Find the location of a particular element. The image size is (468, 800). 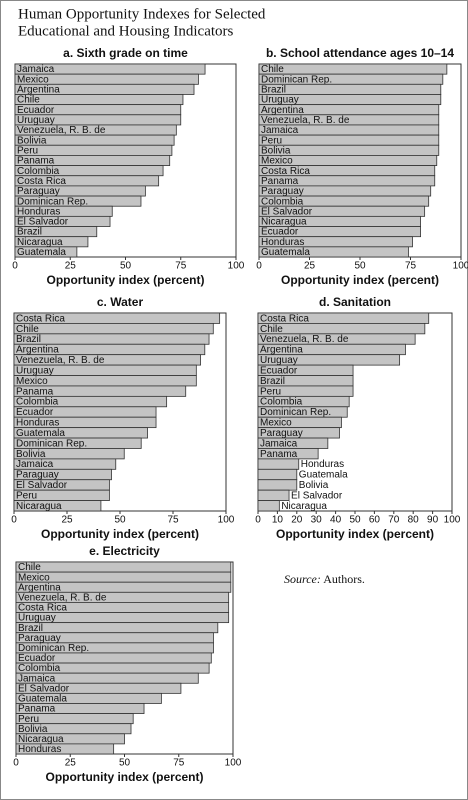

panel-title: c. Water is located at coordinates (120, 302).